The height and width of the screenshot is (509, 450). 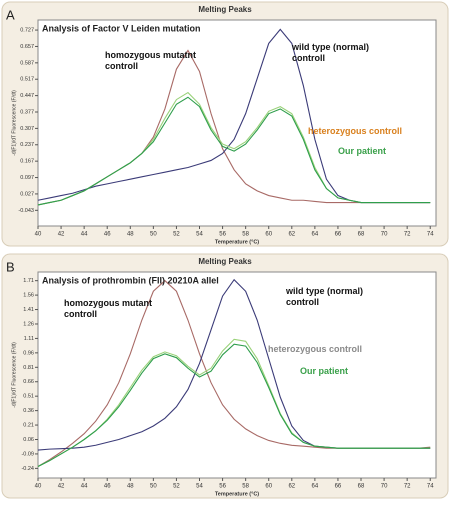 I want to click on y-tick-label: 0.097, so click(x=27, y=178).